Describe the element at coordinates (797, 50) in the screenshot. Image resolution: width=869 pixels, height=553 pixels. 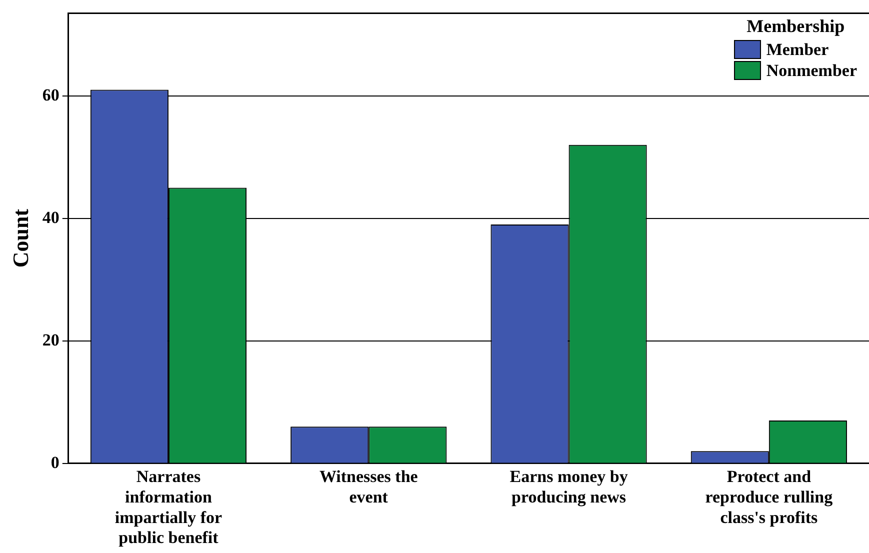
I see `legend-label: Member` at that location.